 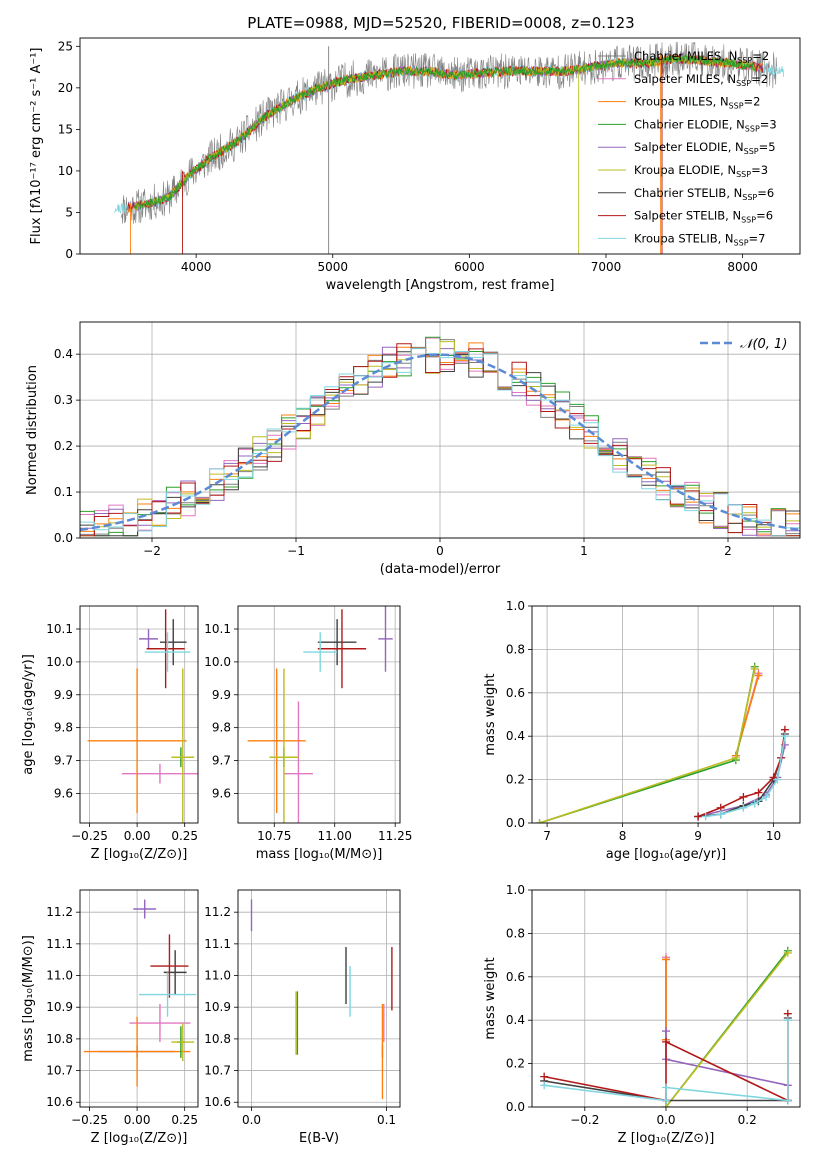 I want to click on y-tick-label: 15, so click(x=65, y=129).